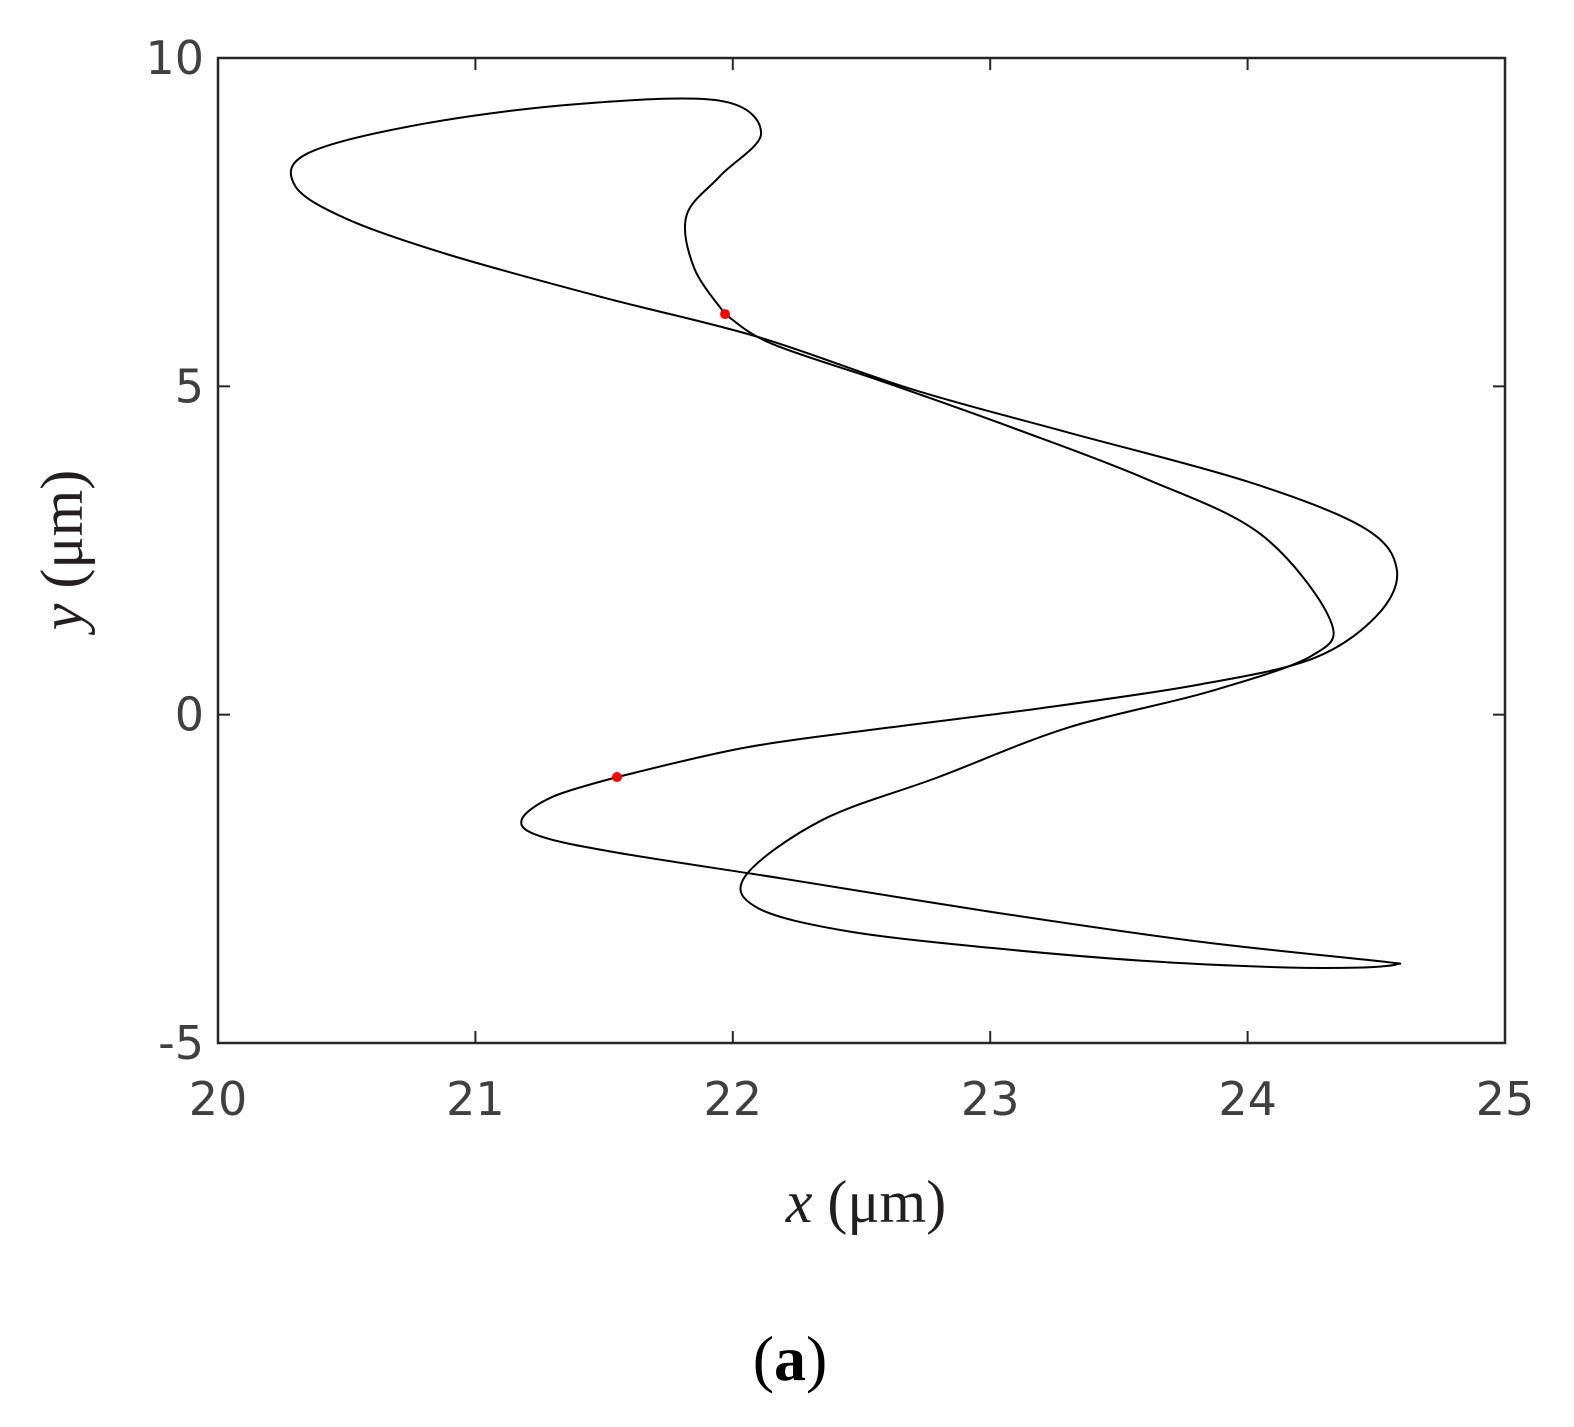  I want to click on x-axis-label: x (μm), so click(865, 1202).